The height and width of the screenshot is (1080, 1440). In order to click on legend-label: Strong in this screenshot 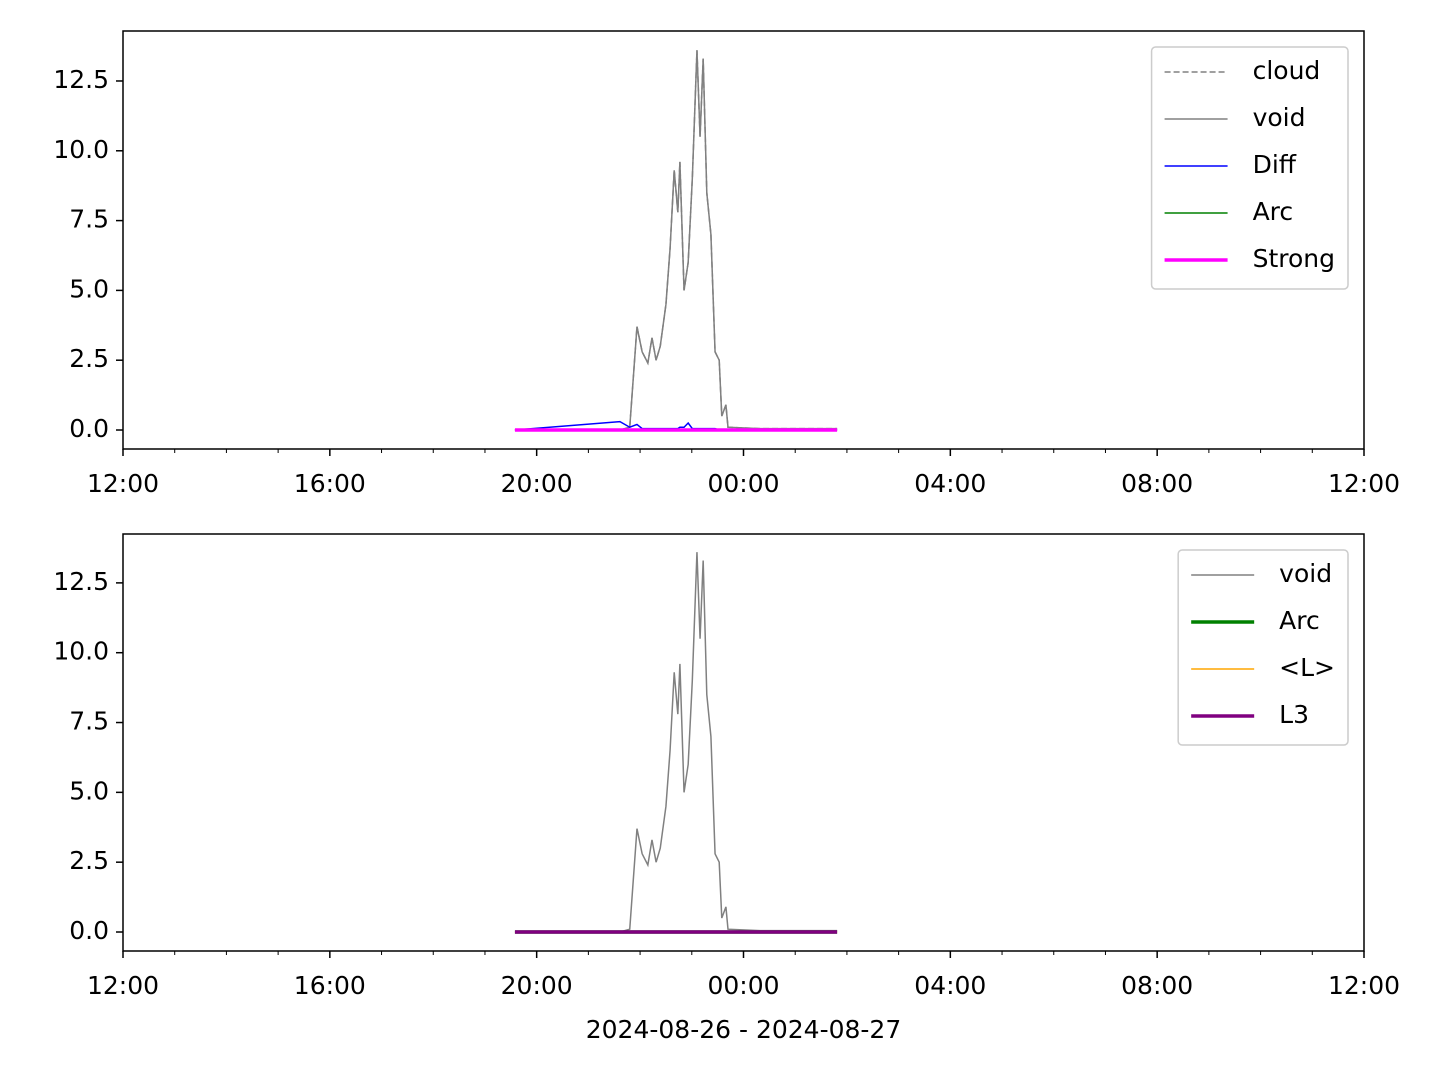, I will do `click(1294, 258)`.